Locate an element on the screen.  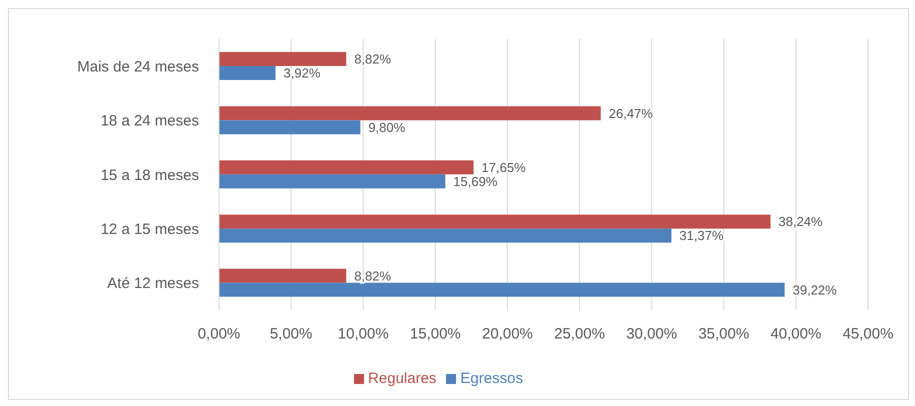
x-tick-label: 15,00% is located at coordinates (435, 334).